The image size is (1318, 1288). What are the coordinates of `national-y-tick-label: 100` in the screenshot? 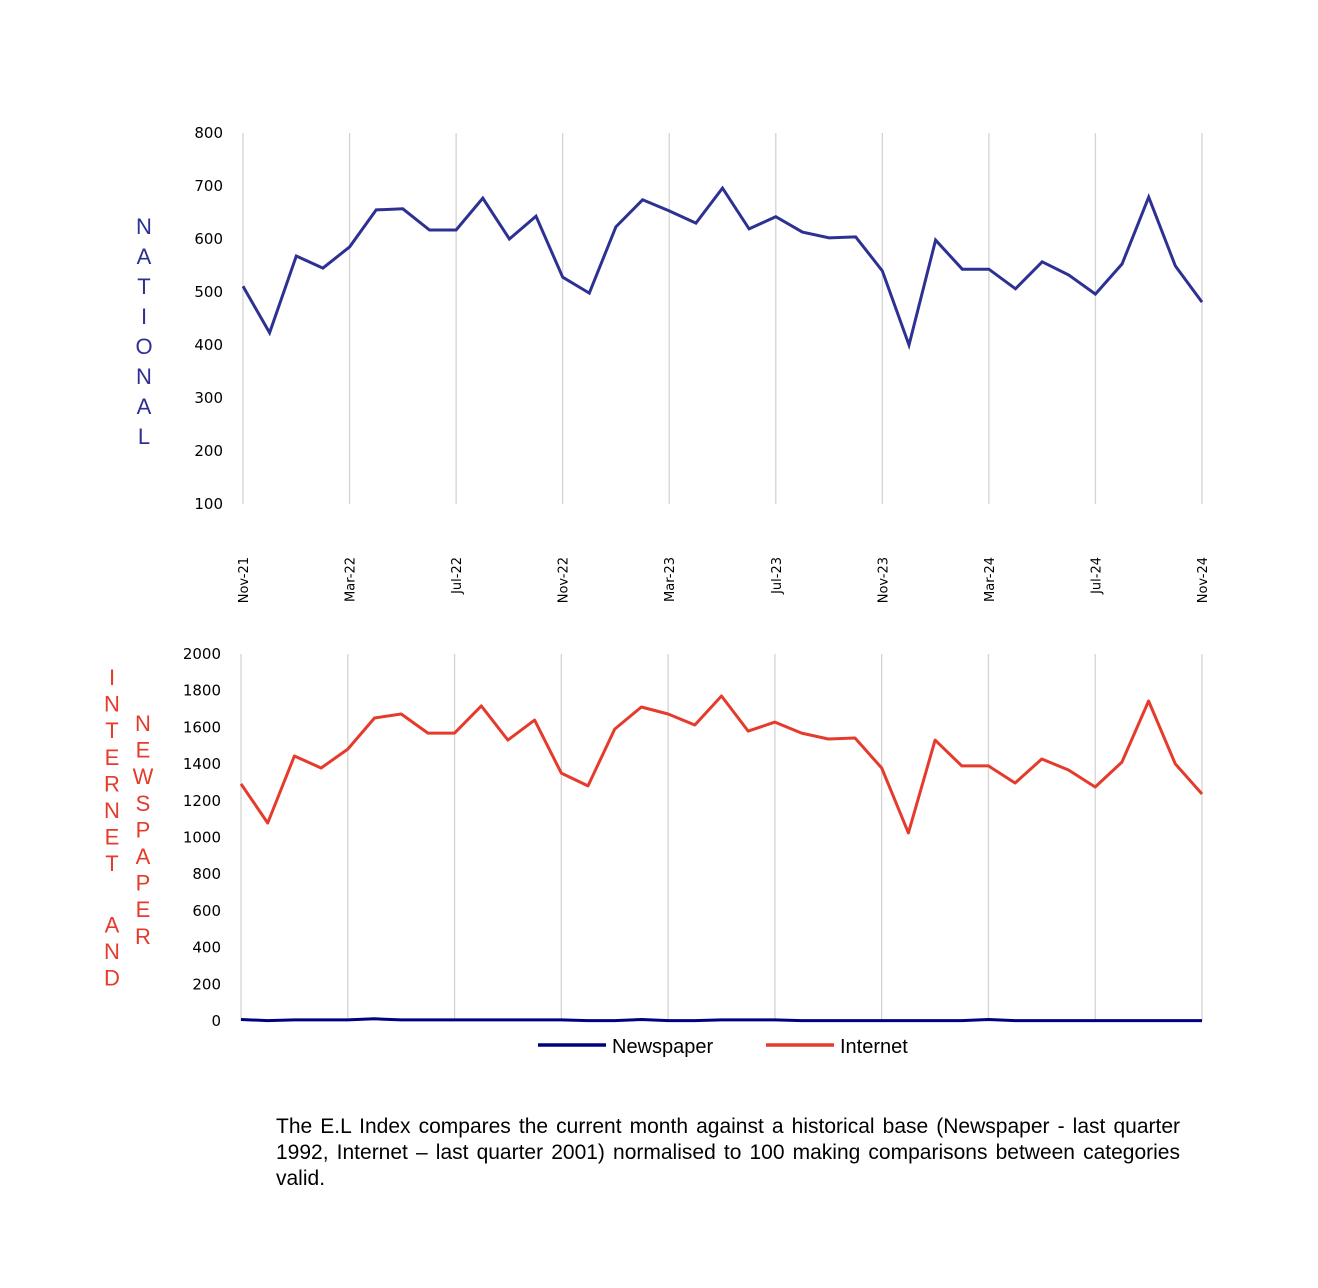 It's located at (208, 504).